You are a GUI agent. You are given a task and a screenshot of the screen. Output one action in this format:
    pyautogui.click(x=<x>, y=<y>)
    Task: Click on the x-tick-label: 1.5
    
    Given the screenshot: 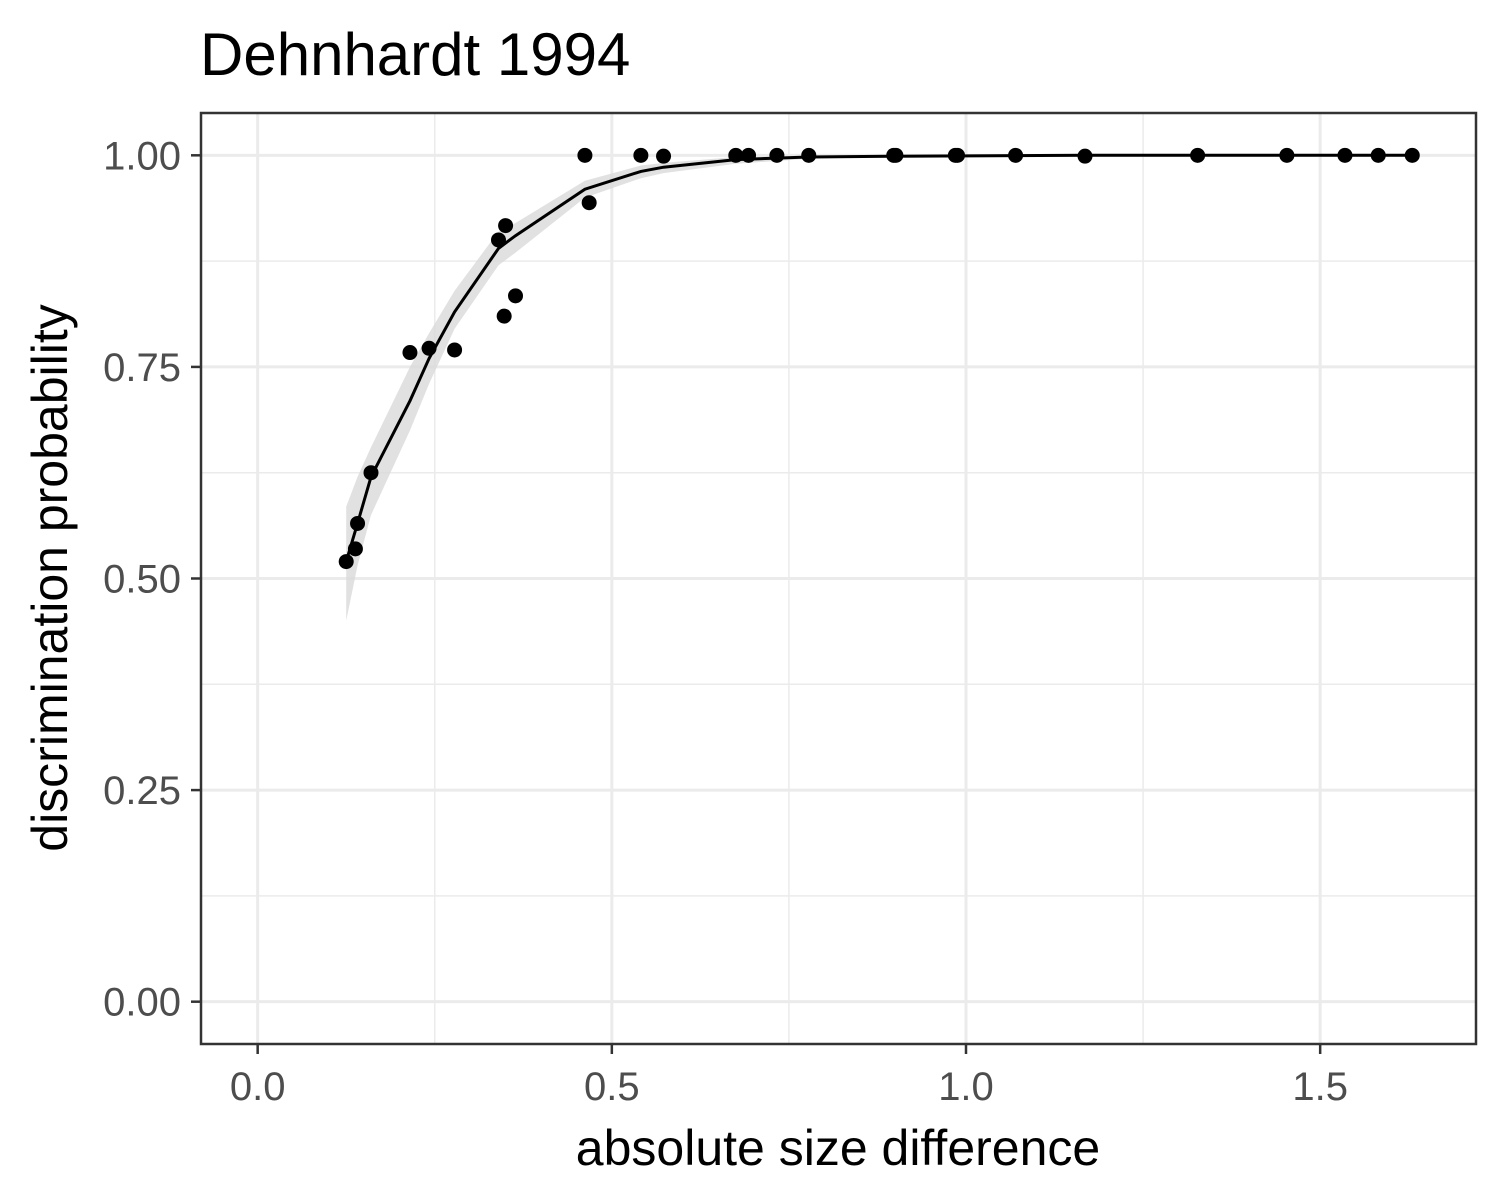 What is the action you would take?
    pyautogui.click(x=1320, y=1087)
    